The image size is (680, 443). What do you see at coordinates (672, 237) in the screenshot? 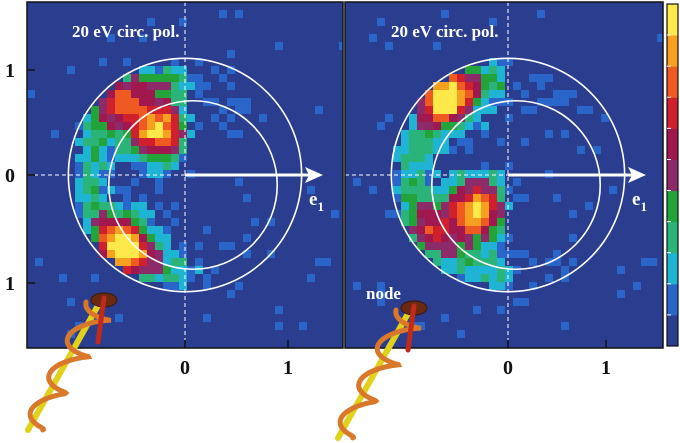
I see `colorbar-segment` at bounding box center [672, 237].